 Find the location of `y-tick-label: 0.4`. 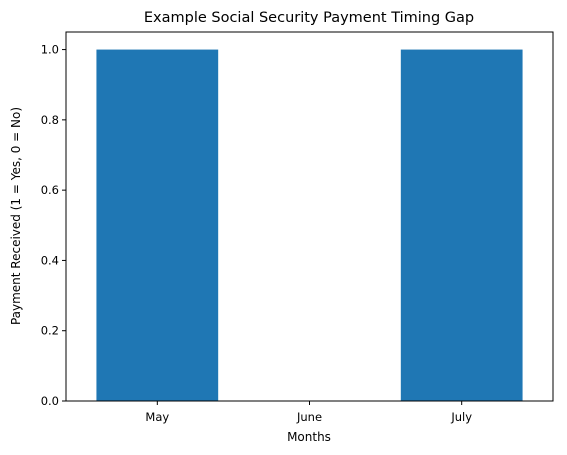

y-tick-label: 0.4 is located at coordinates (50, 260).